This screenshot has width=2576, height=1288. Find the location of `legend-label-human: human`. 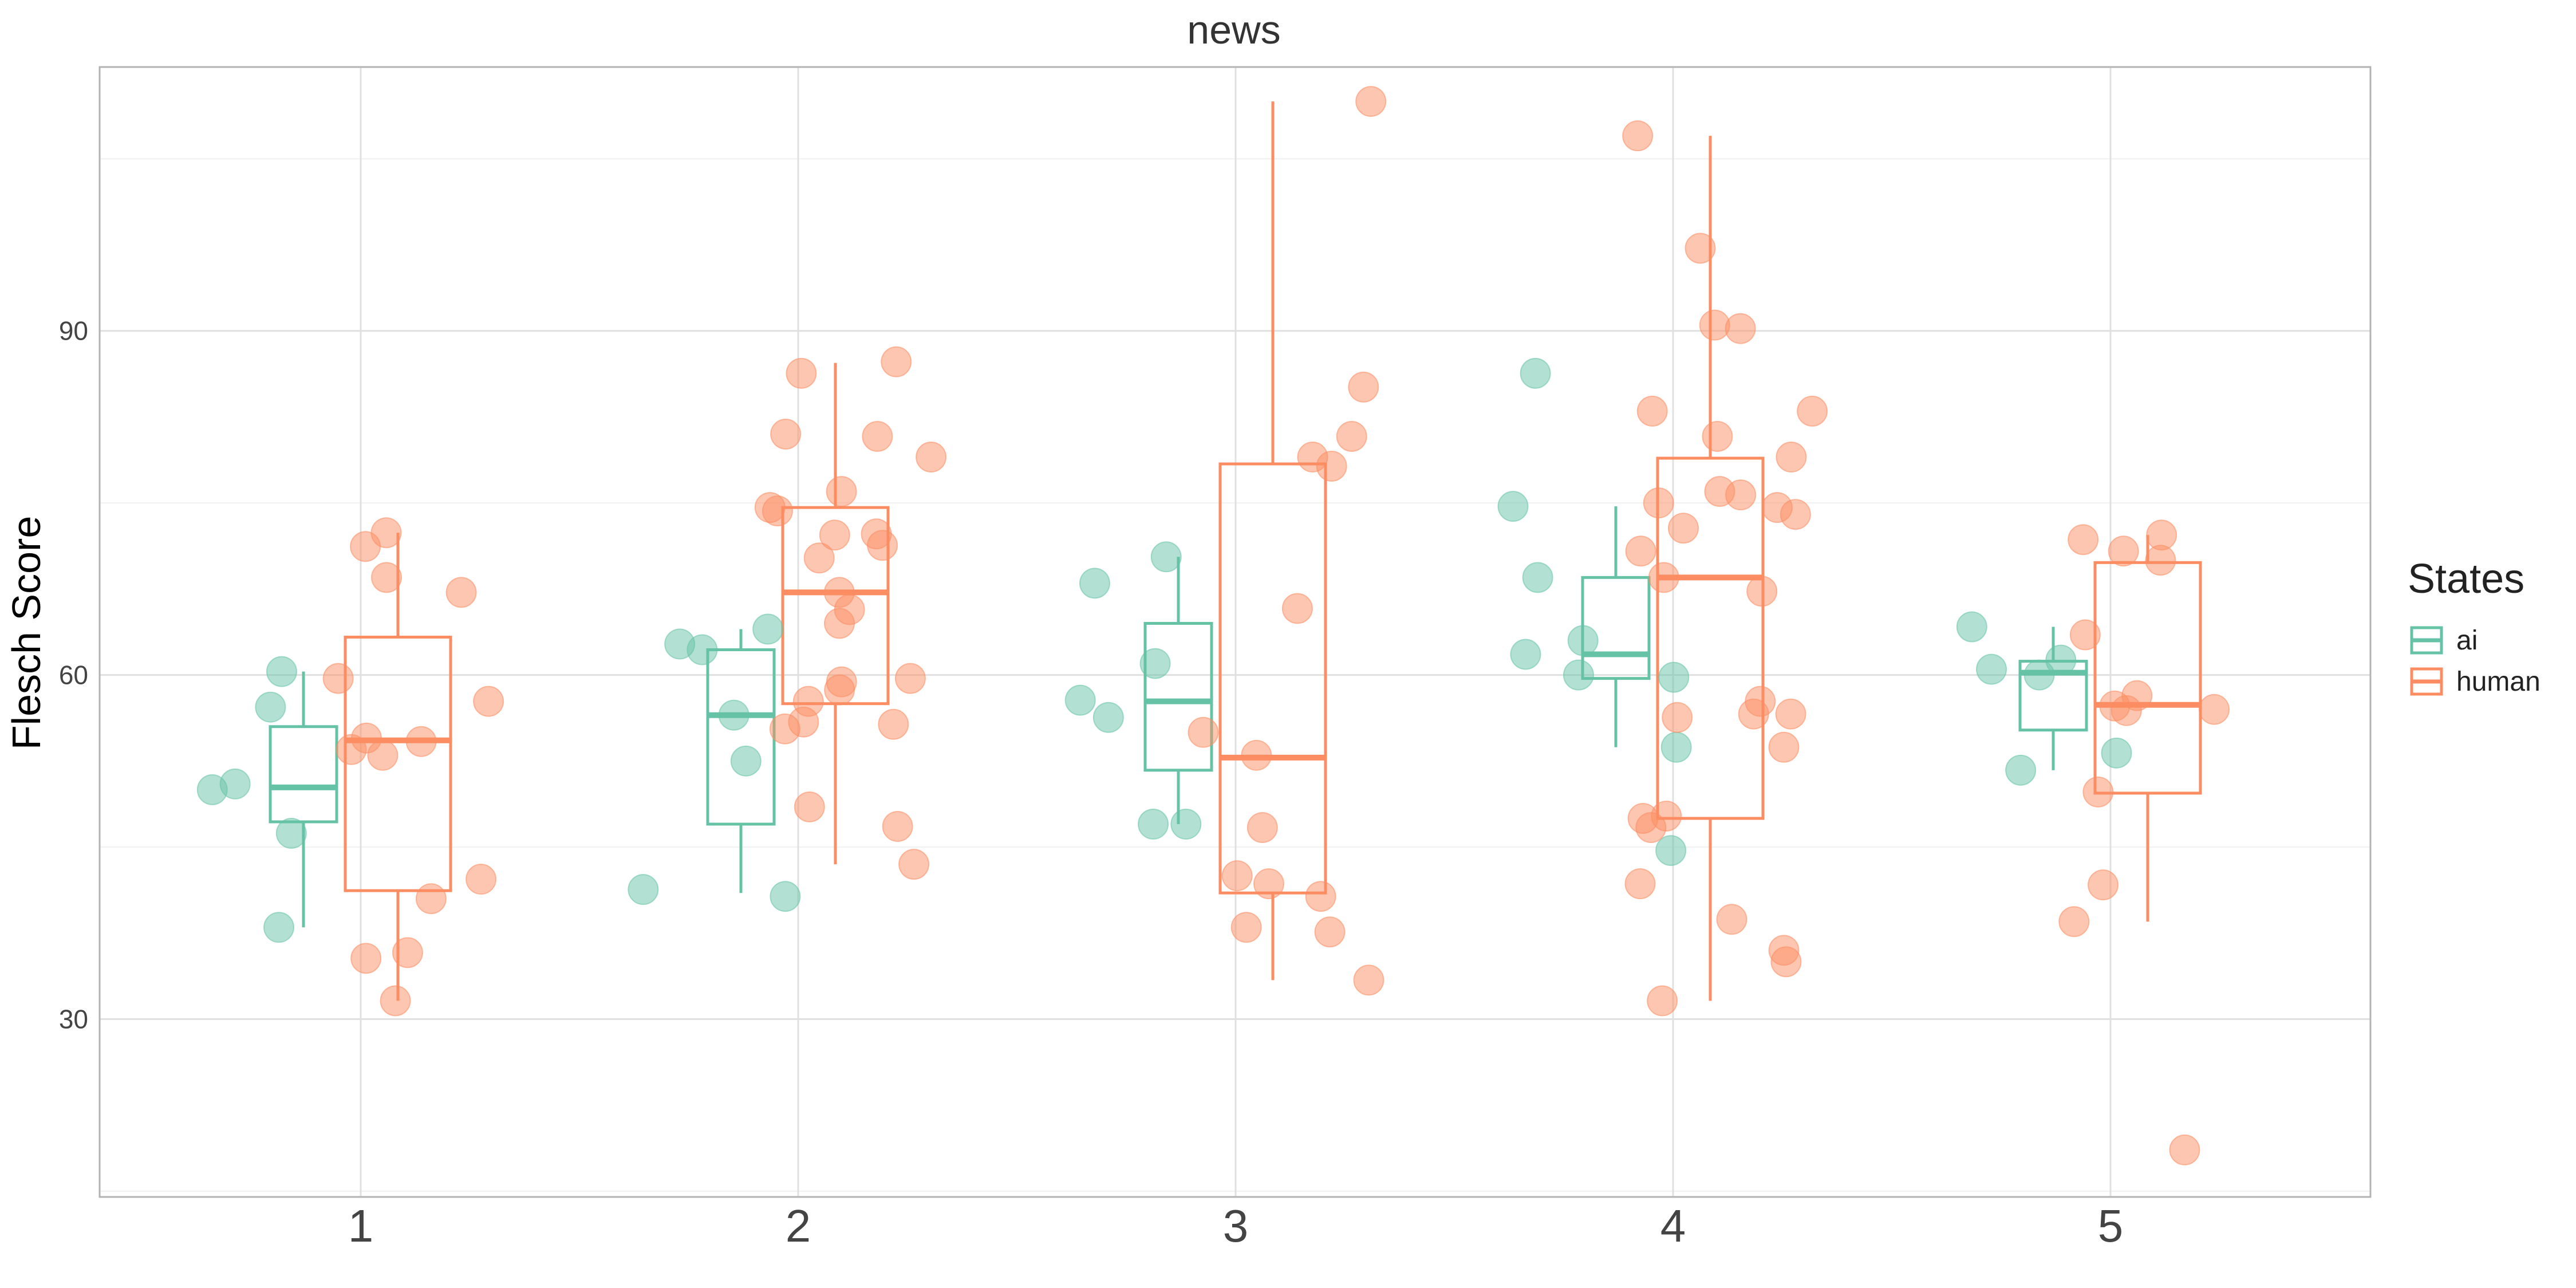

legend-label-human: human is located at coordinates (2498, 682).